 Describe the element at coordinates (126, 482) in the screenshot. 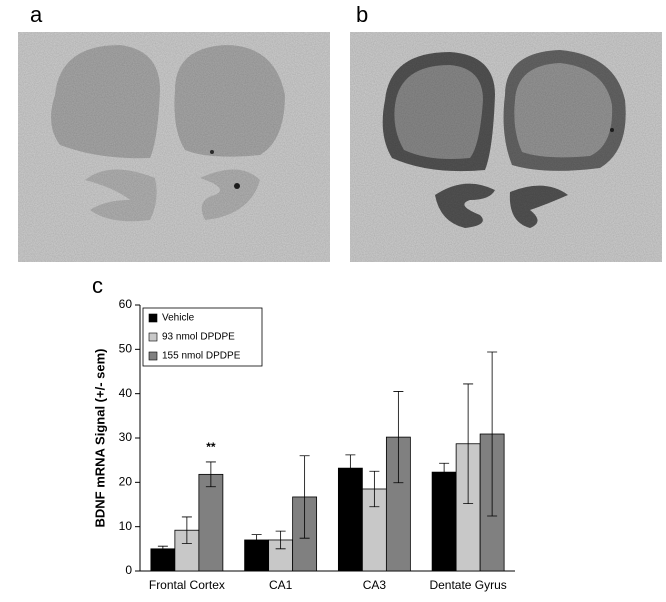

I see `y-tick-label: 20` at that location.